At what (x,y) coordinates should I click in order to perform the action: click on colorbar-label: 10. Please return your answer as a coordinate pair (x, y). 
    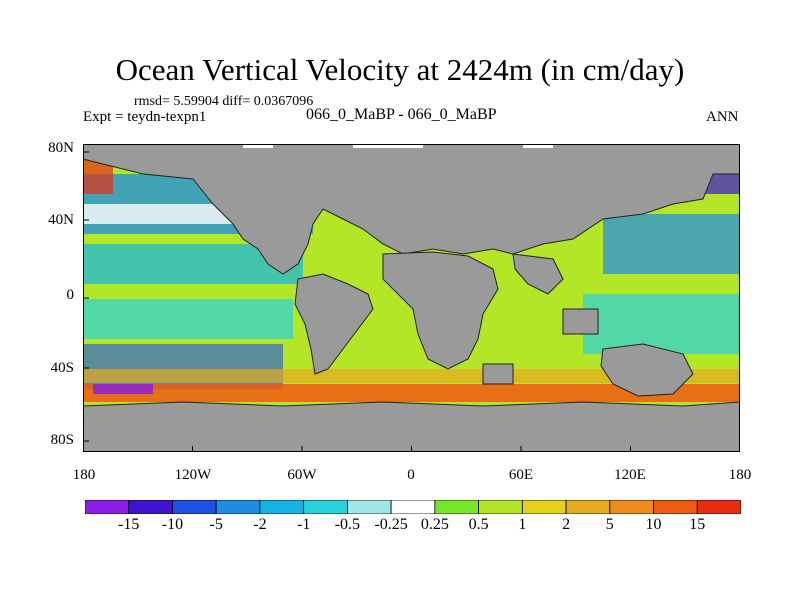
    Looking at the image, I should click on (653, 524).